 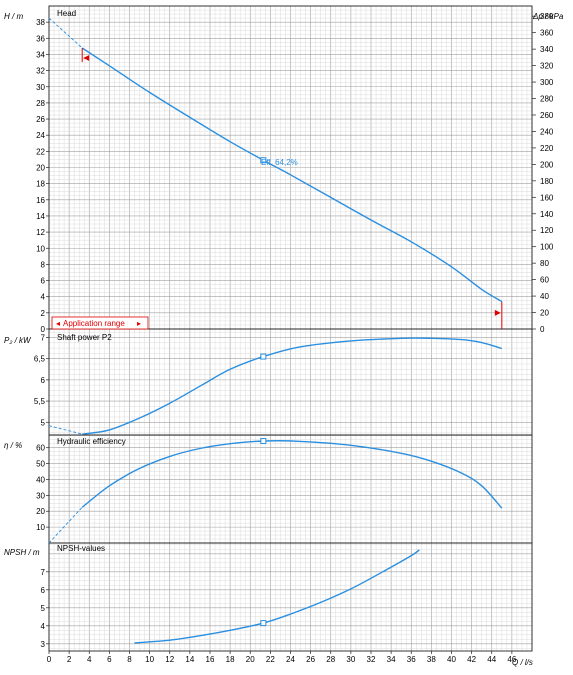 What do you see at coordinates (547, 99) in the screenshot?
I see `y2-tick-label: 280` at bounding box center [547, 99].